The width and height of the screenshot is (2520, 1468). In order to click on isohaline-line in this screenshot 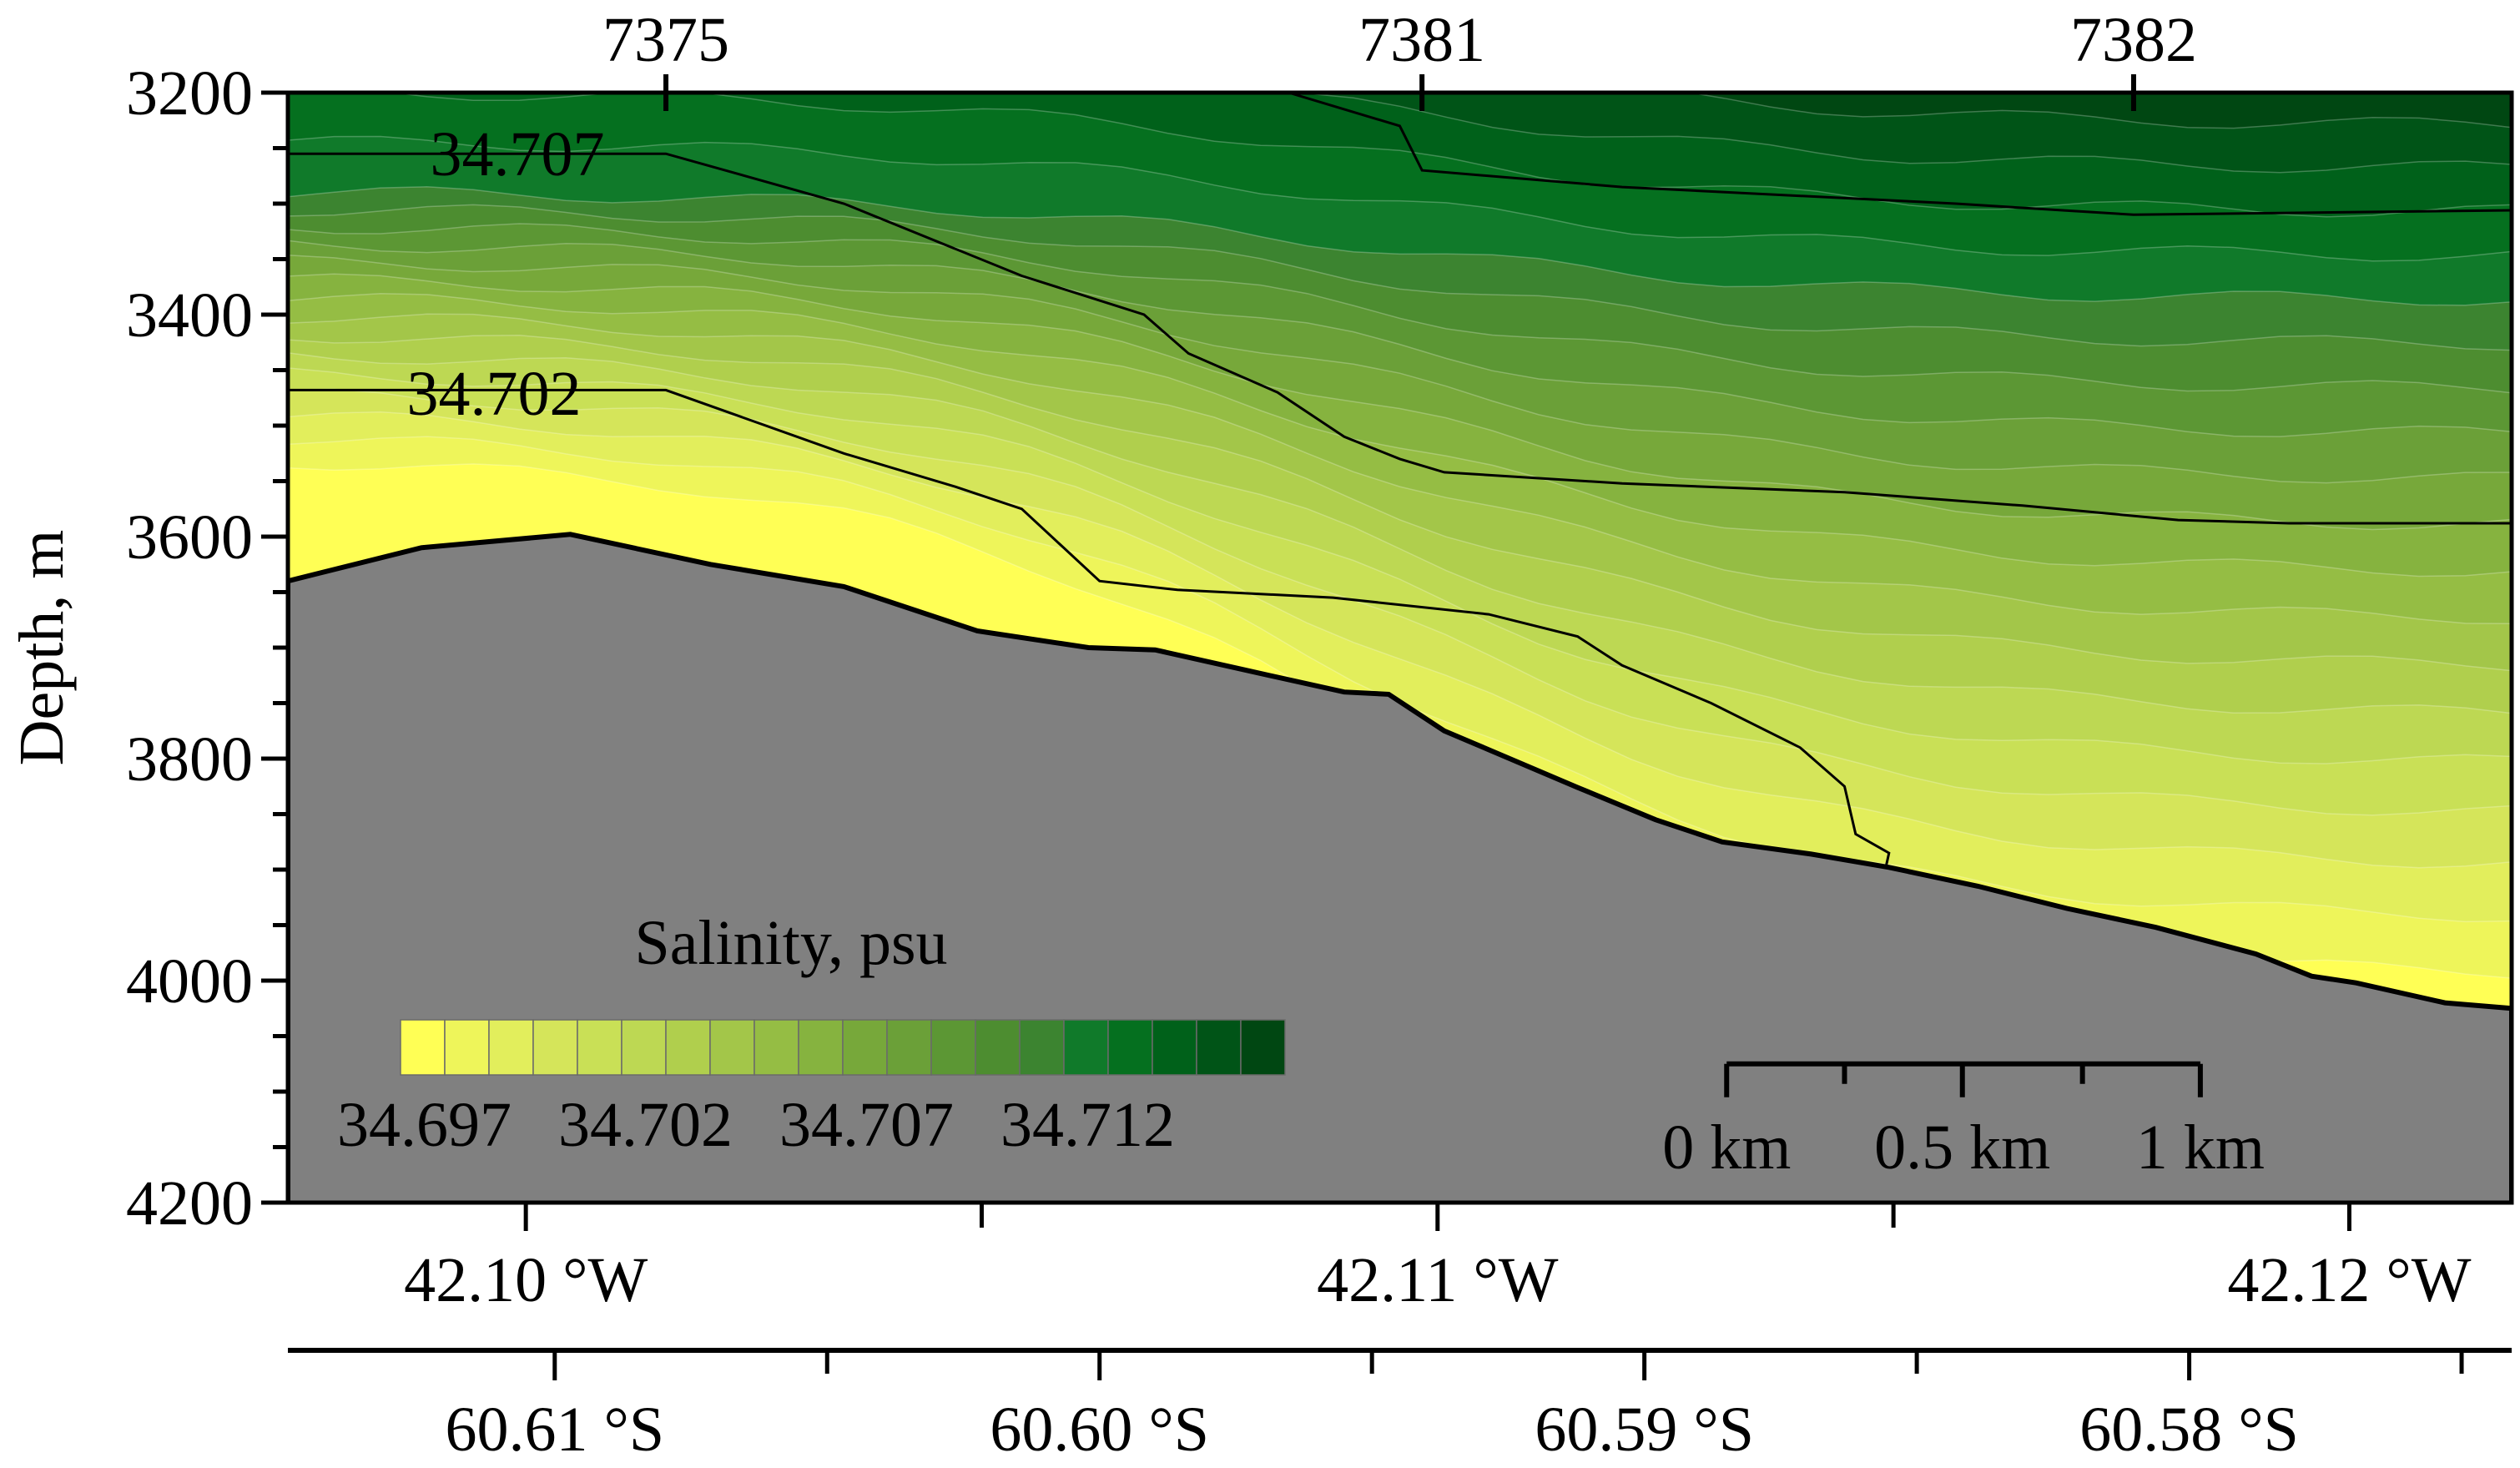, I will do `click(1900, 154)`.